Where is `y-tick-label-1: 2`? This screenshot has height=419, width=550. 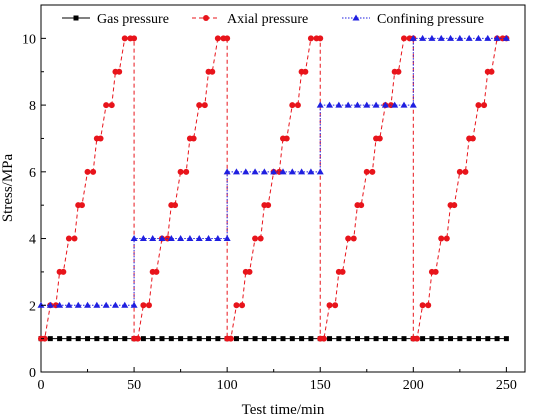 y-tick-label-1: 2 is located at coordinates (32, 306).